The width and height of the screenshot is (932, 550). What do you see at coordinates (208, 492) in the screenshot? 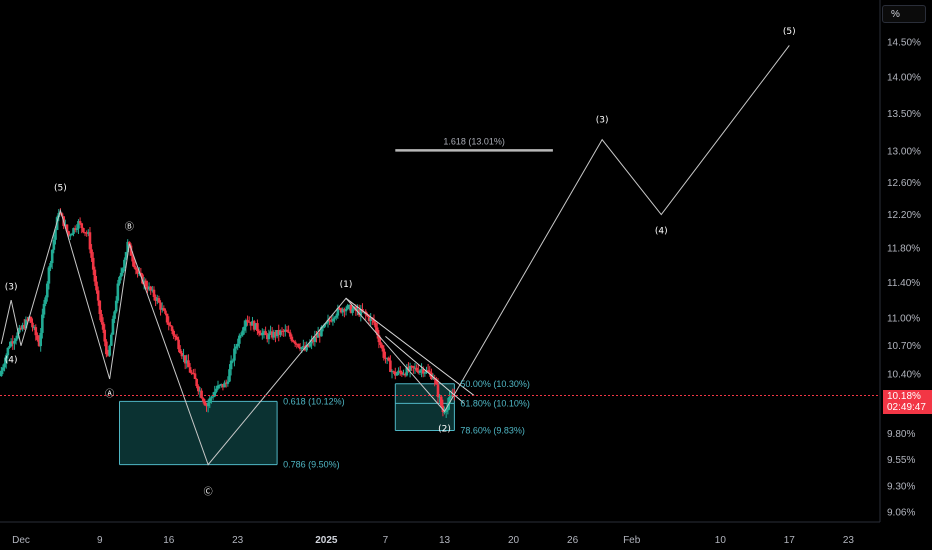
I see `wave-label: Ⓒ` at bounding box center [208, 492].